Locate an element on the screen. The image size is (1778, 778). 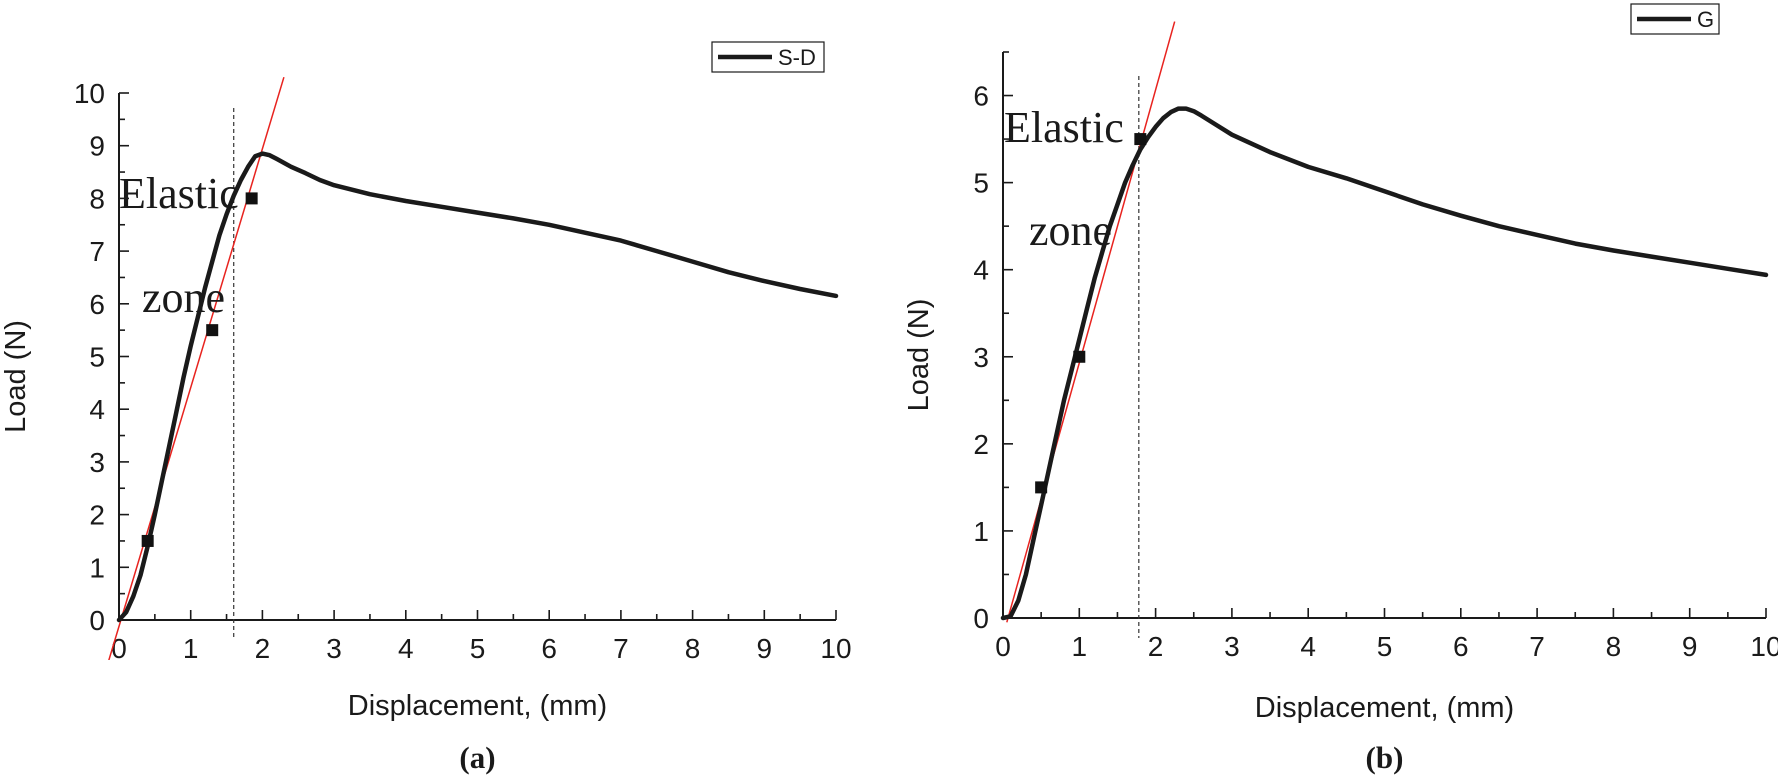
legend: G is located at coordinates (1675, 19).